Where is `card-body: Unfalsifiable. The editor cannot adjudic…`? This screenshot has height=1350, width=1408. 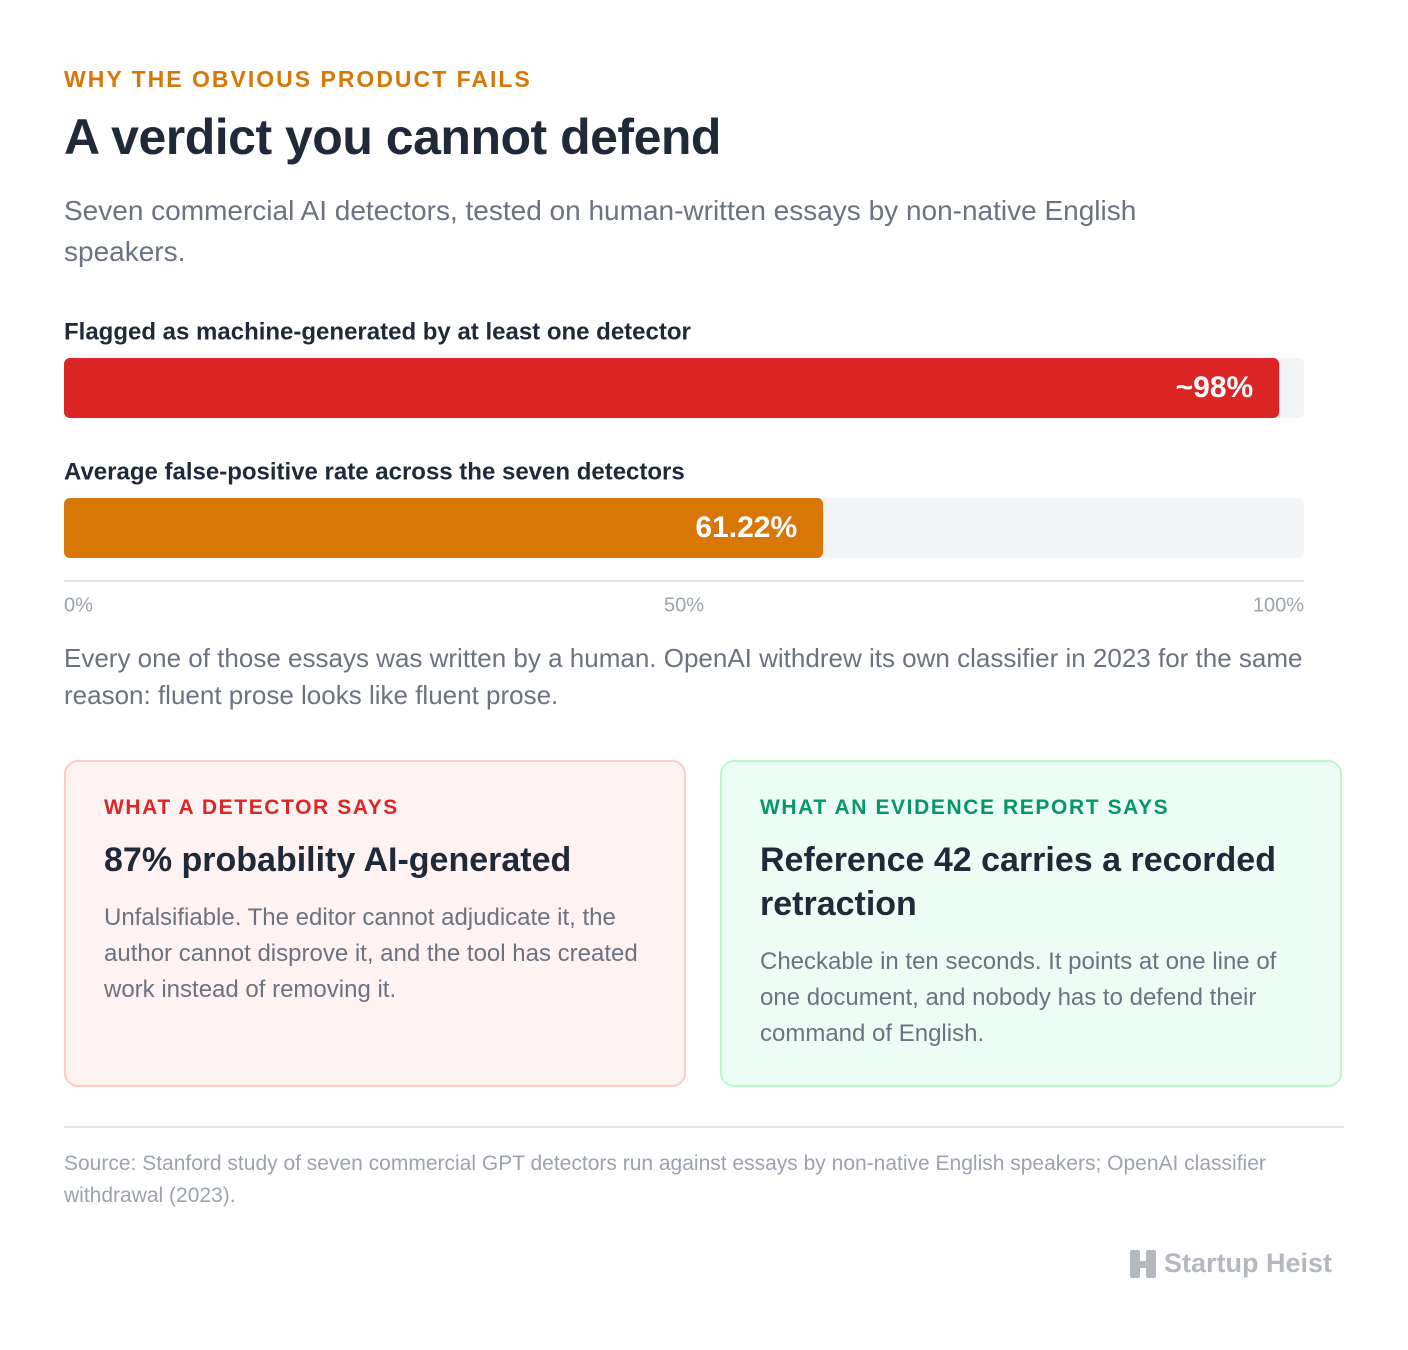 card-body: Unfalsifiable. The editor cannot adjudic… is located at coordinates (371, 953).